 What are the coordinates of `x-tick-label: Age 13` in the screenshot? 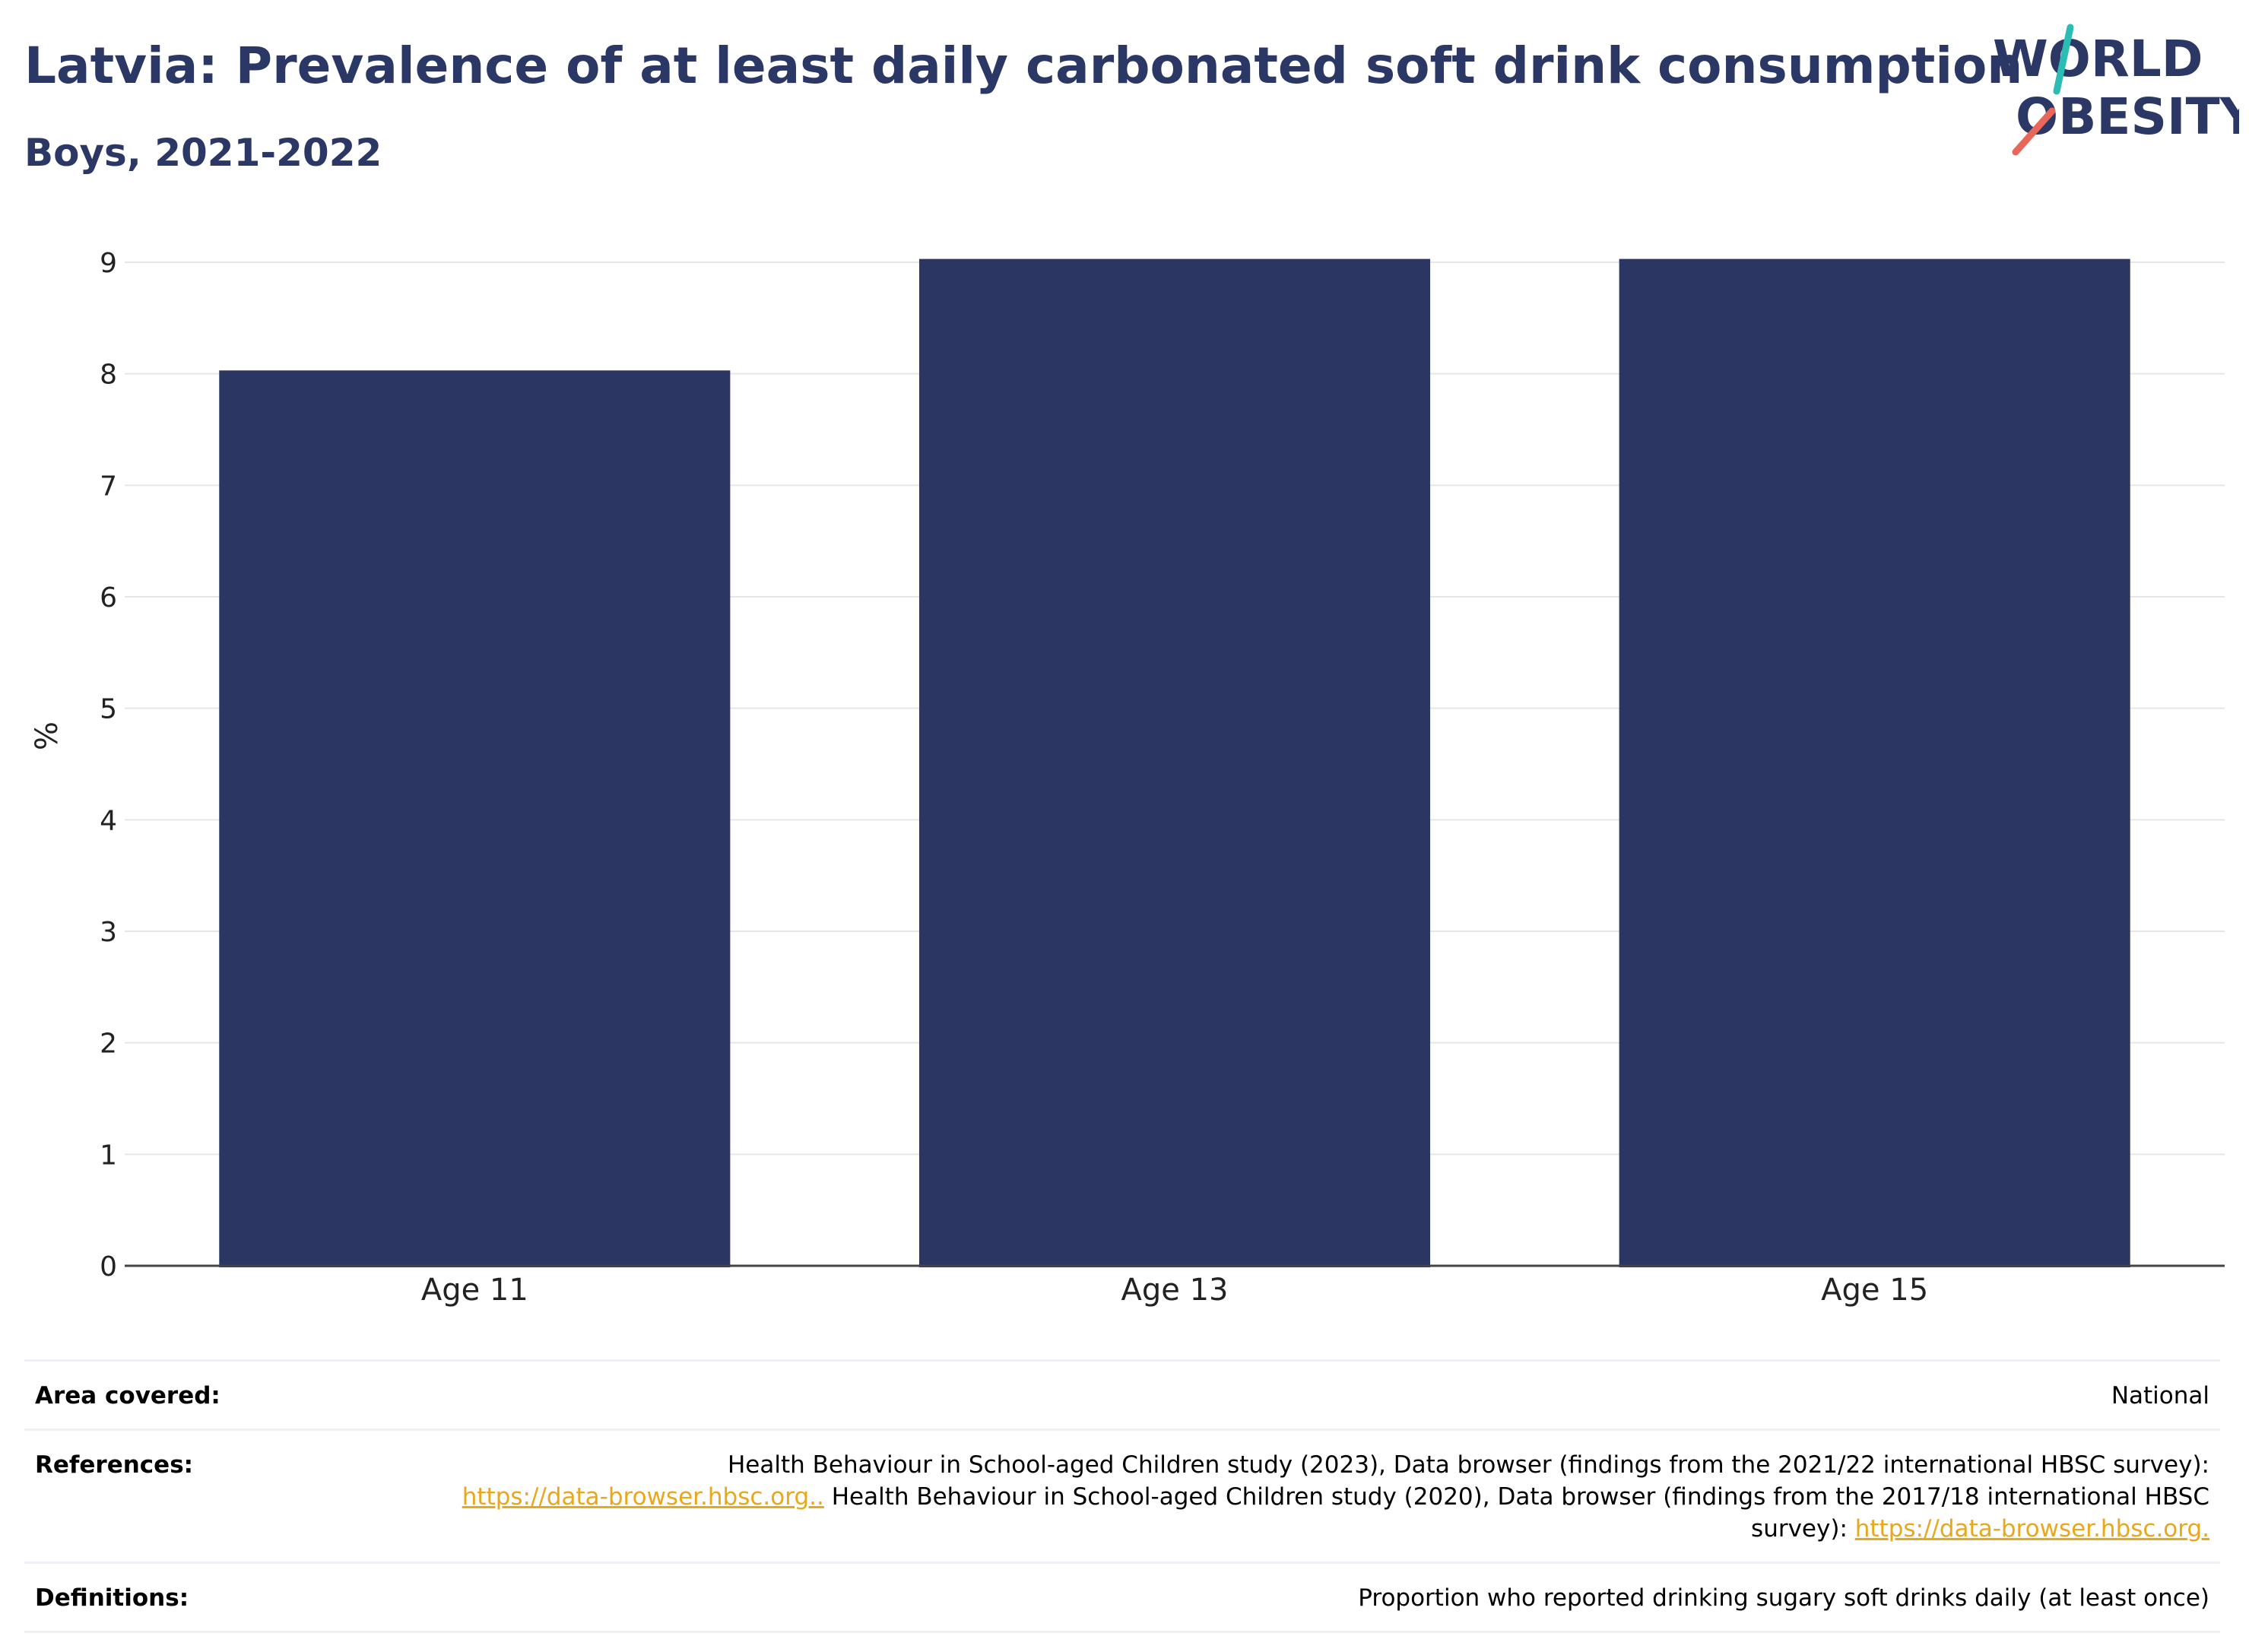 It's located at (1175, 1290).